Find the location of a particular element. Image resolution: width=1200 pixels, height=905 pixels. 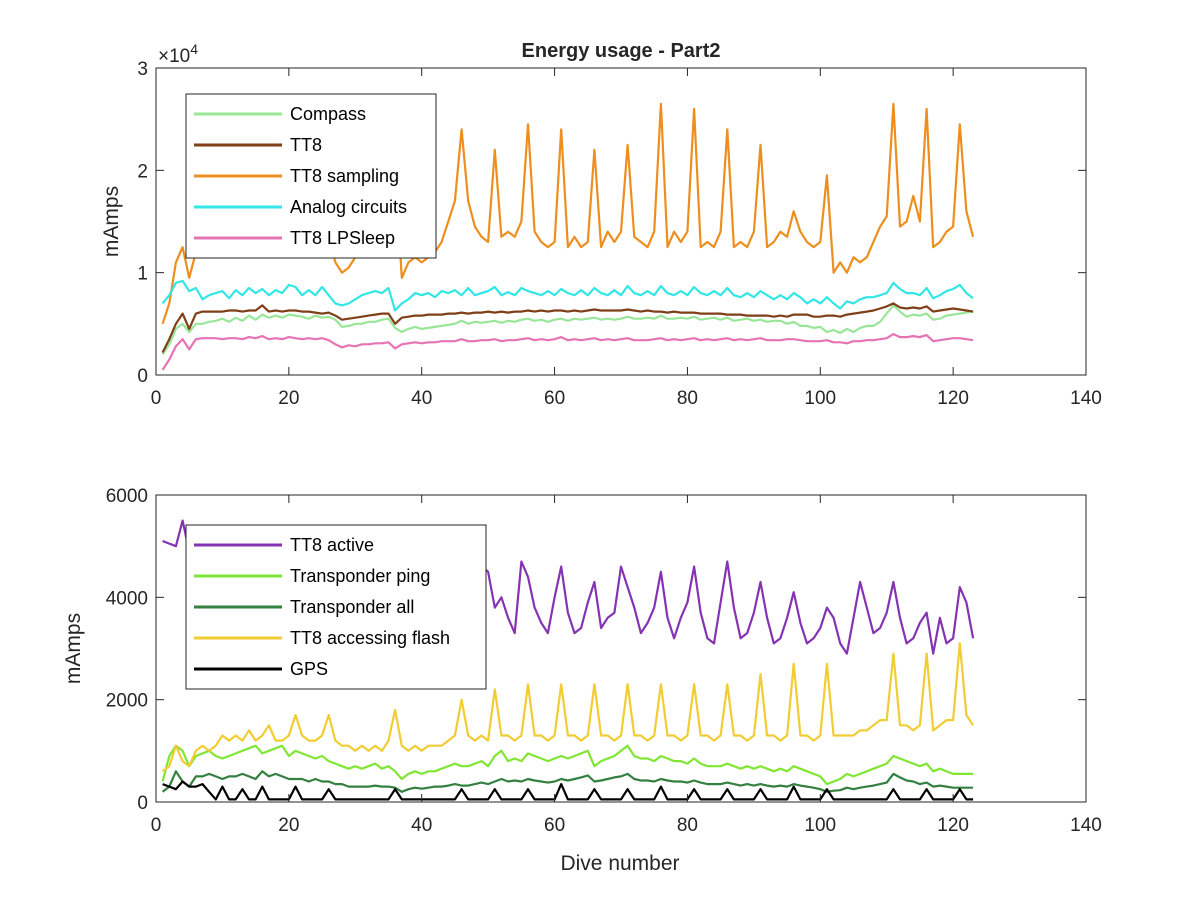

series-line-transponder-ping is located at coordinates (567, 765).